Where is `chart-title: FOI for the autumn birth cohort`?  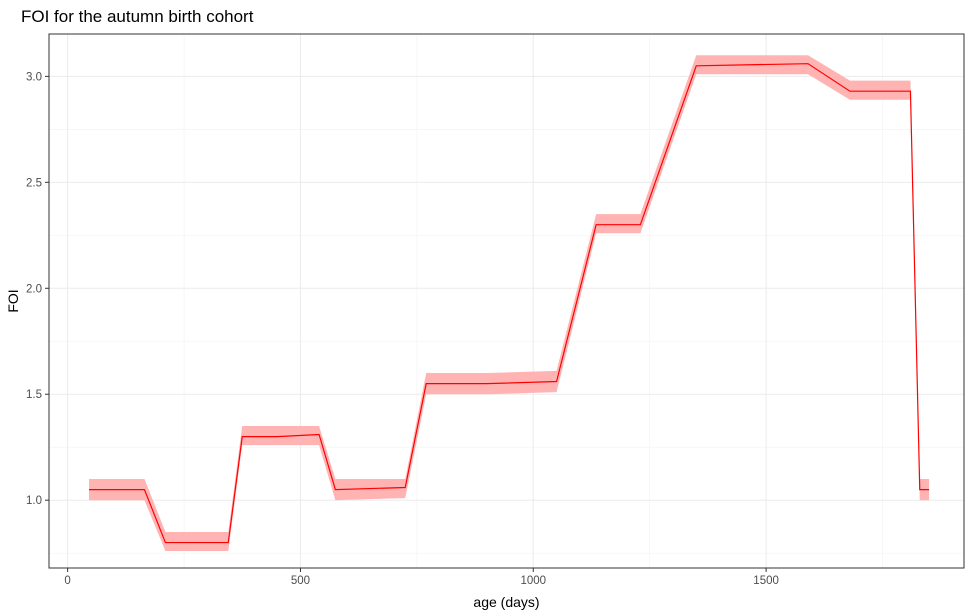
chart-title: FOI for the autumn birth cohort is located at coordinates (137, 16).